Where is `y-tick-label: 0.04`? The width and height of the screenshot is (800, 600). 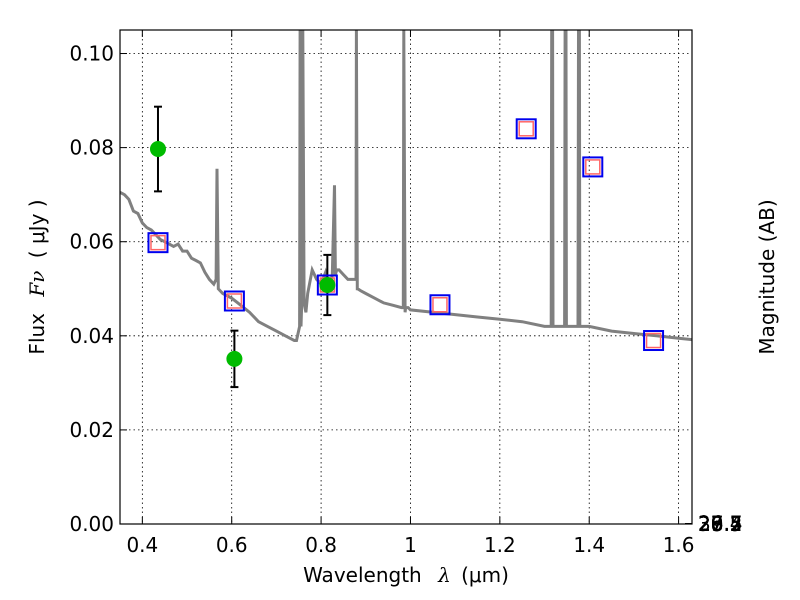
y-tick-label: 0.04 is located at coordinates (91, 336).